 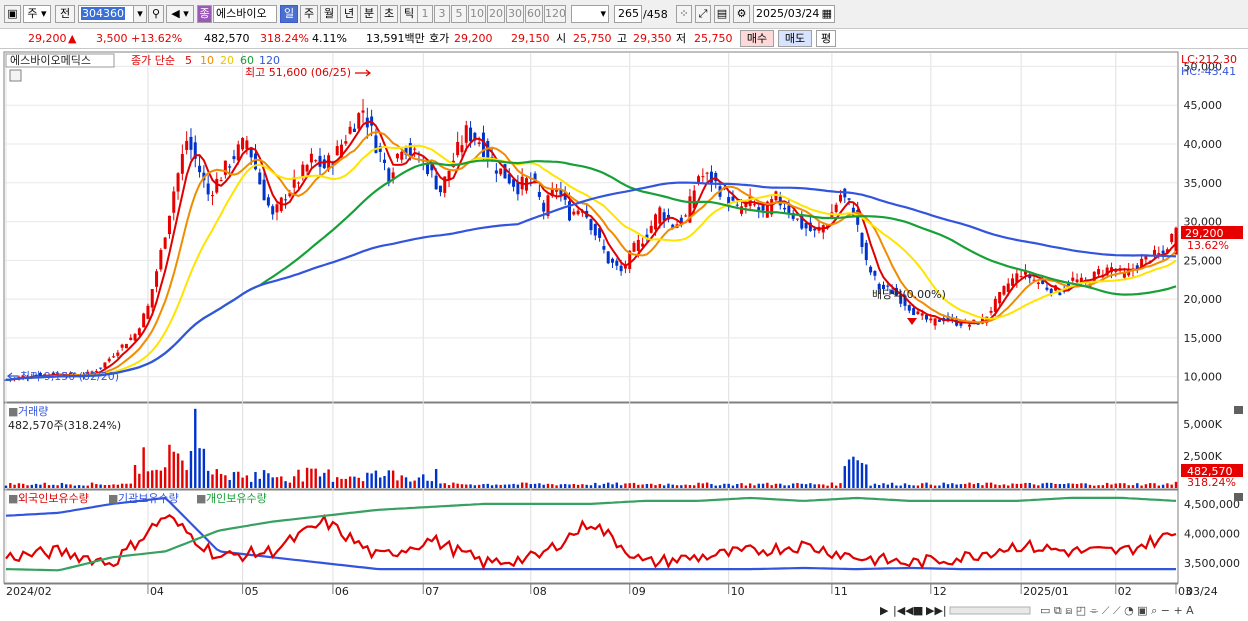 I want to click on zoom-icon: ⤢, so click(x=703, y=14).